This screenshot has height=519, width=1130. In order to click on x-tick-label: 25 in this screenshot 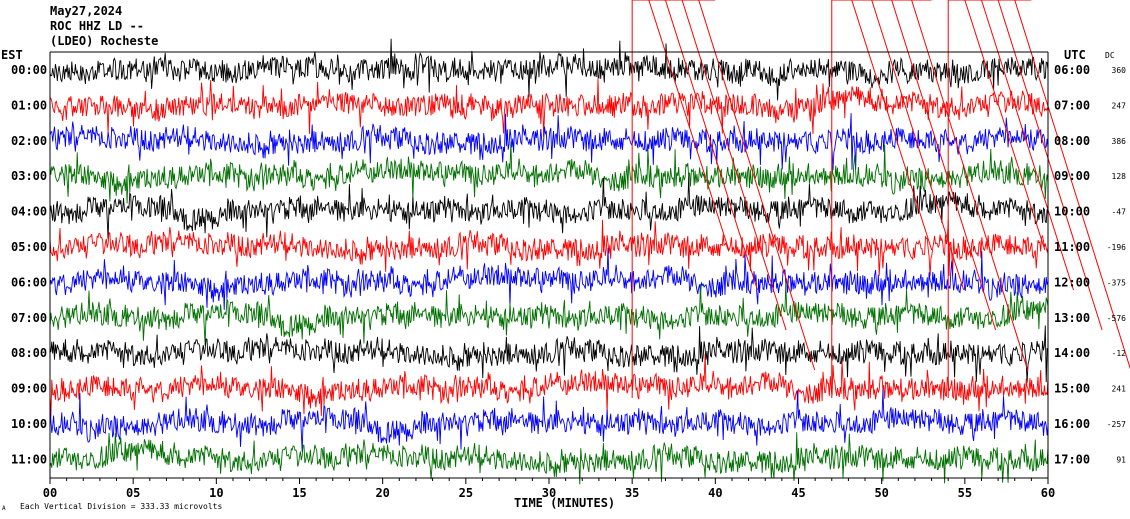, I will do `click(466, 493)`.